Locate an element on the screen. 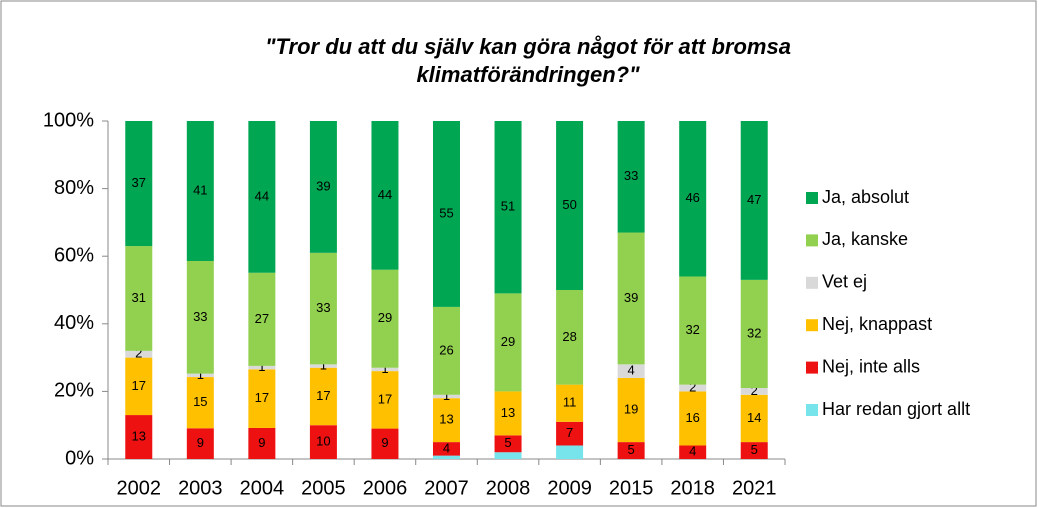 The height and width of the screenshot is (508, 1039). value-label: 44 is located at coordinates (262, 195).